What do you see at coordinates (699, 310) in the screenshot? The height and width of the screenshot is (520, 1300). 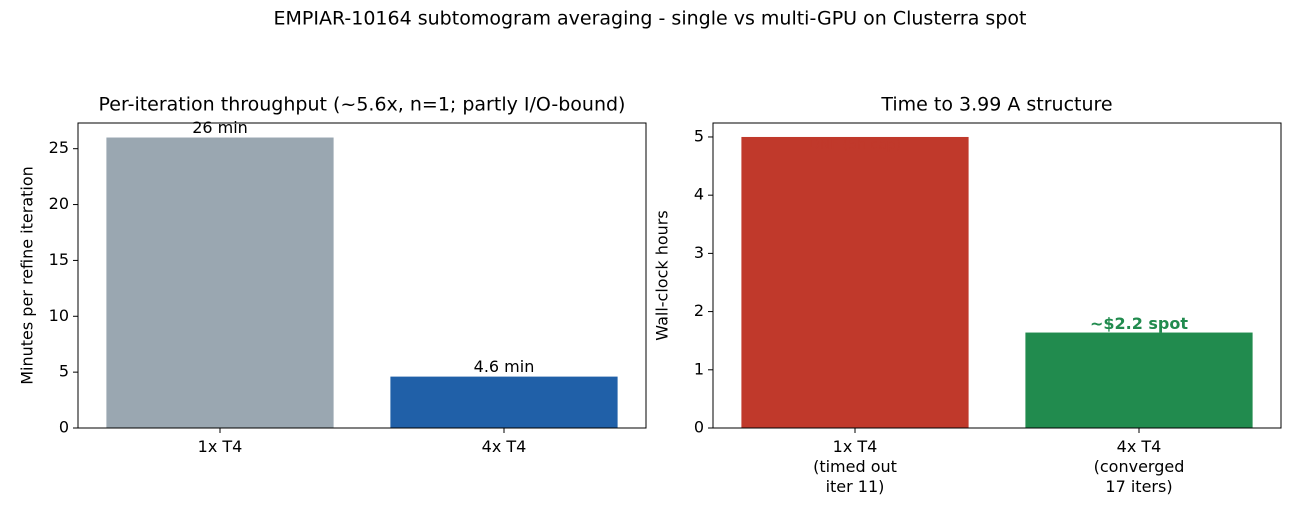 I see `y-tick-label: 2` at bounding box center [699, 310].